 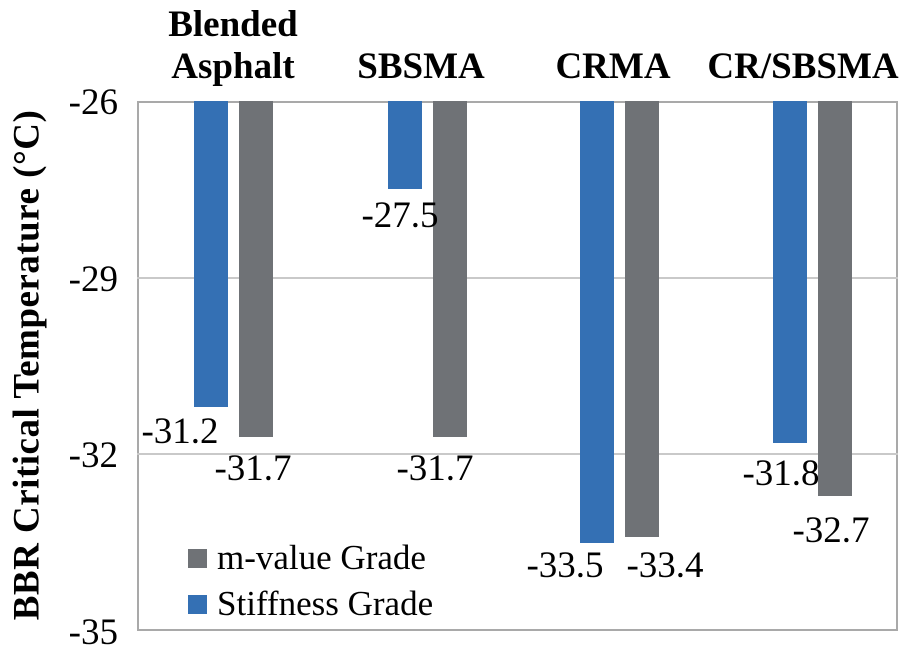 I want to click on data-label: -33.5, so click(x=565, y=565).